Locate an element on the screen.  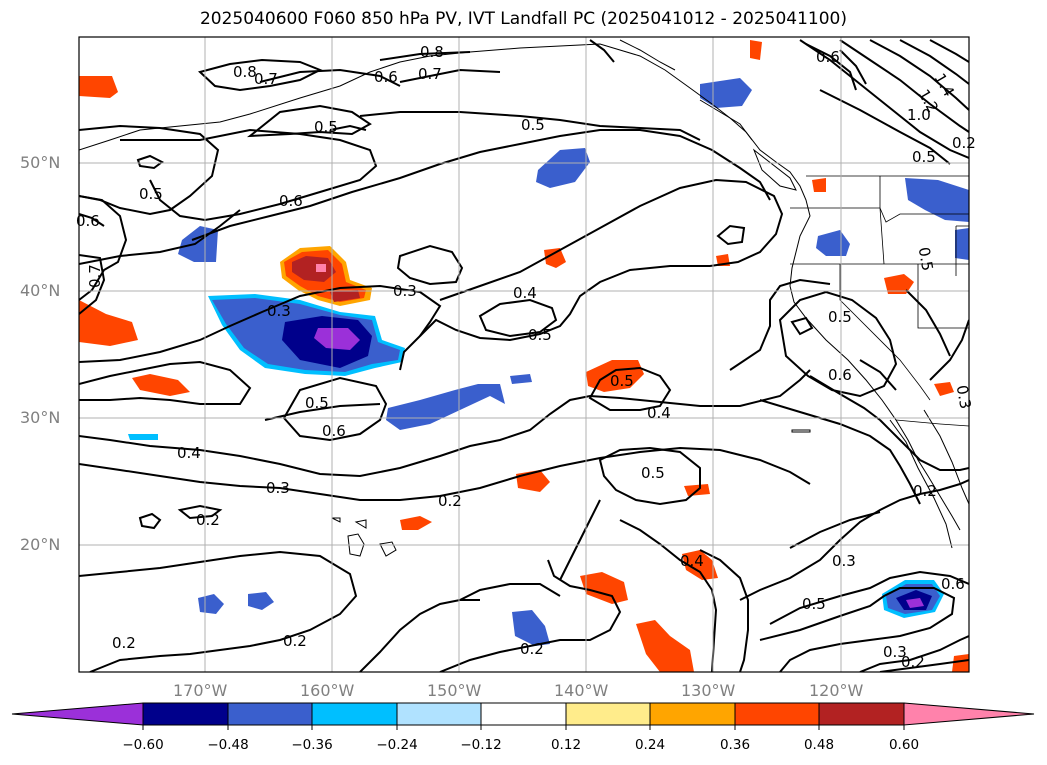
lon-label-150w: 150°W is located at coordinates (454, 690).